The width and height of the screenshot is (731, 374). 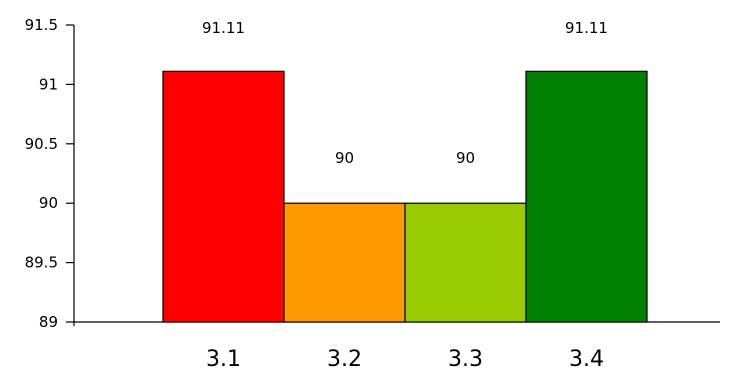 I want to click on y-tick-label-4: 91, so click(x=48, y=84).